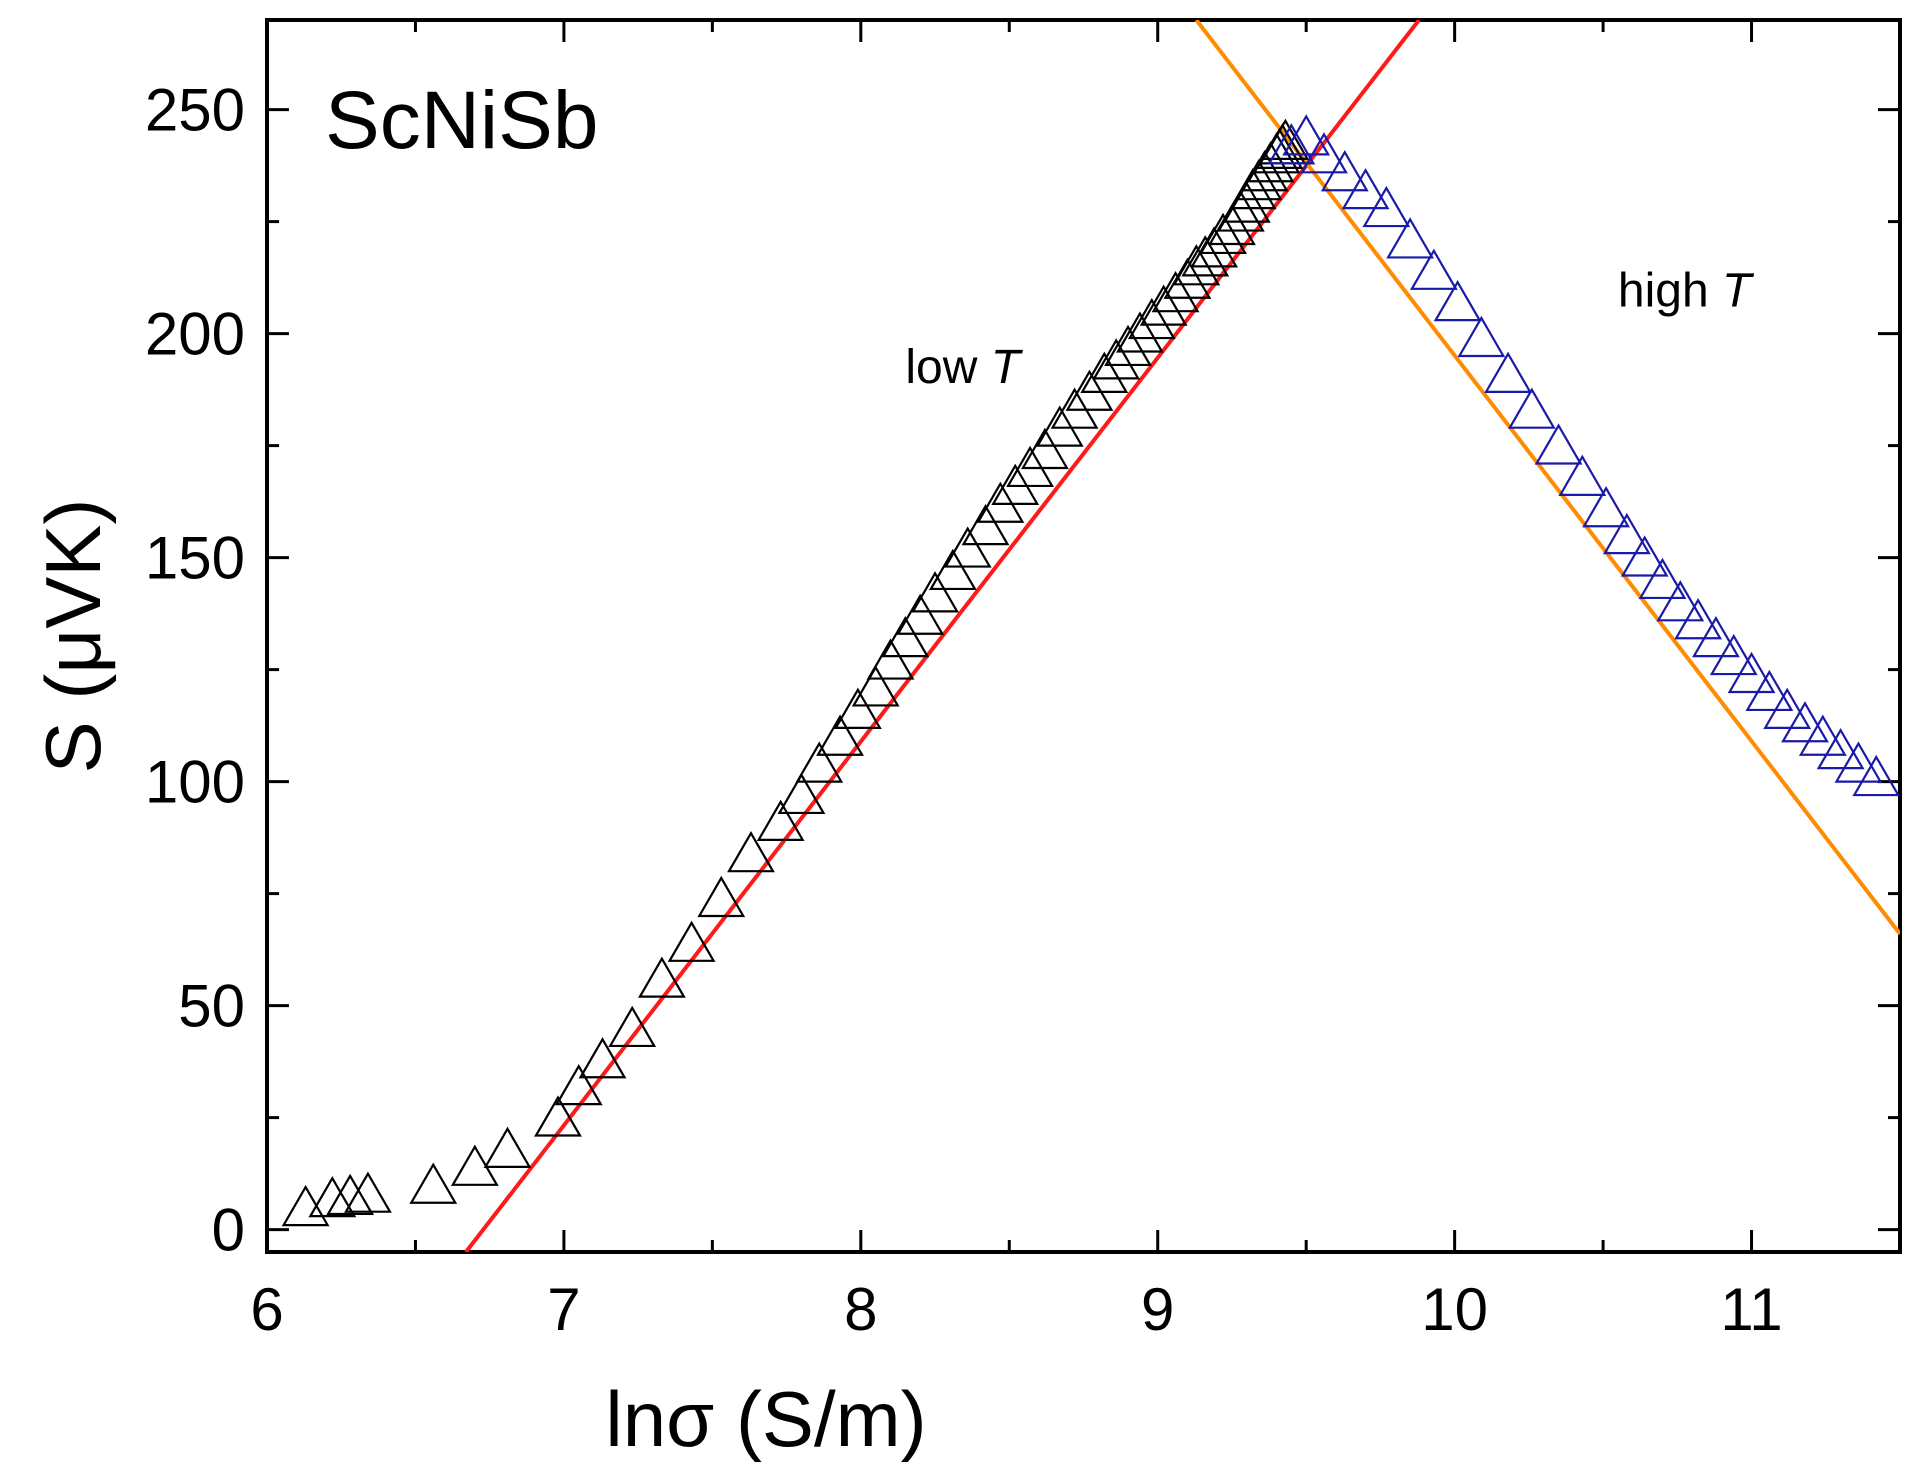 This screenshot has width=1917, height=1472. I want to click on annotation-high-t: high T, so click(1686, 291).